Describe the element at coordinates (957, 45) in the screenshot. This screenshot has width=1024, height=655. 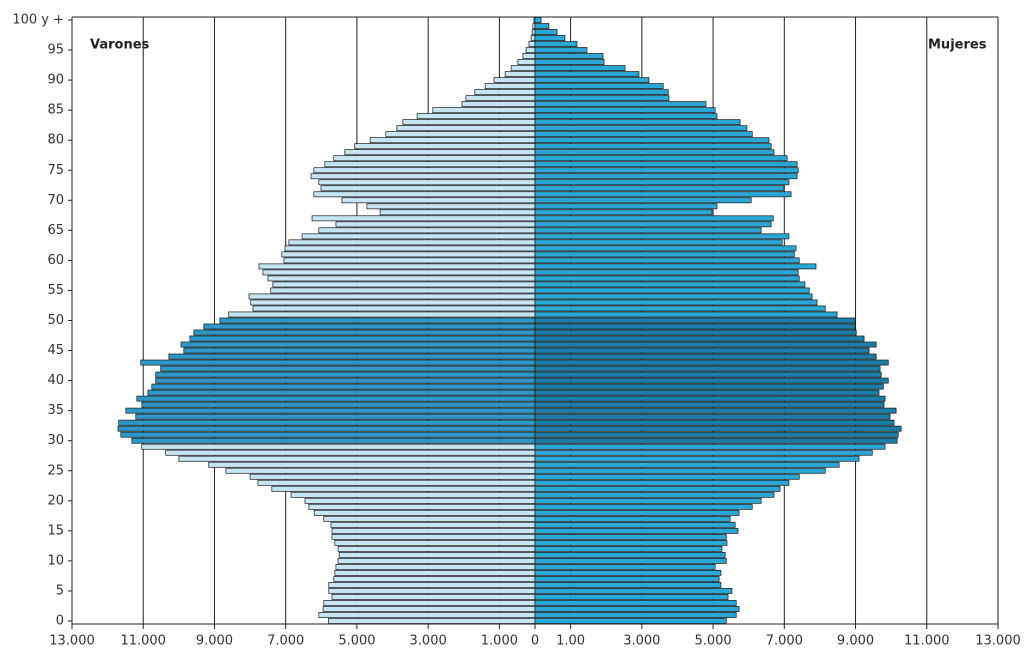
I see `right-series-label: Mujeres` at that location.